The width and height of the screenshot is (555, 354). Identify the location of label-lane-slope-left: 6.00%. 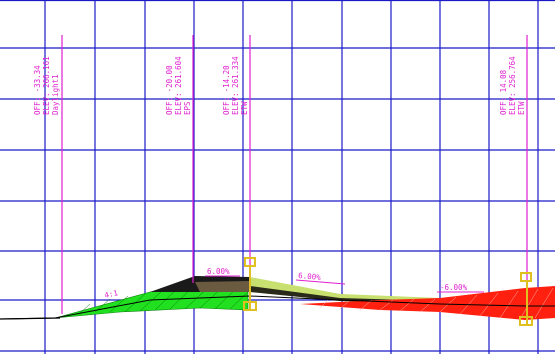
(310, 276).